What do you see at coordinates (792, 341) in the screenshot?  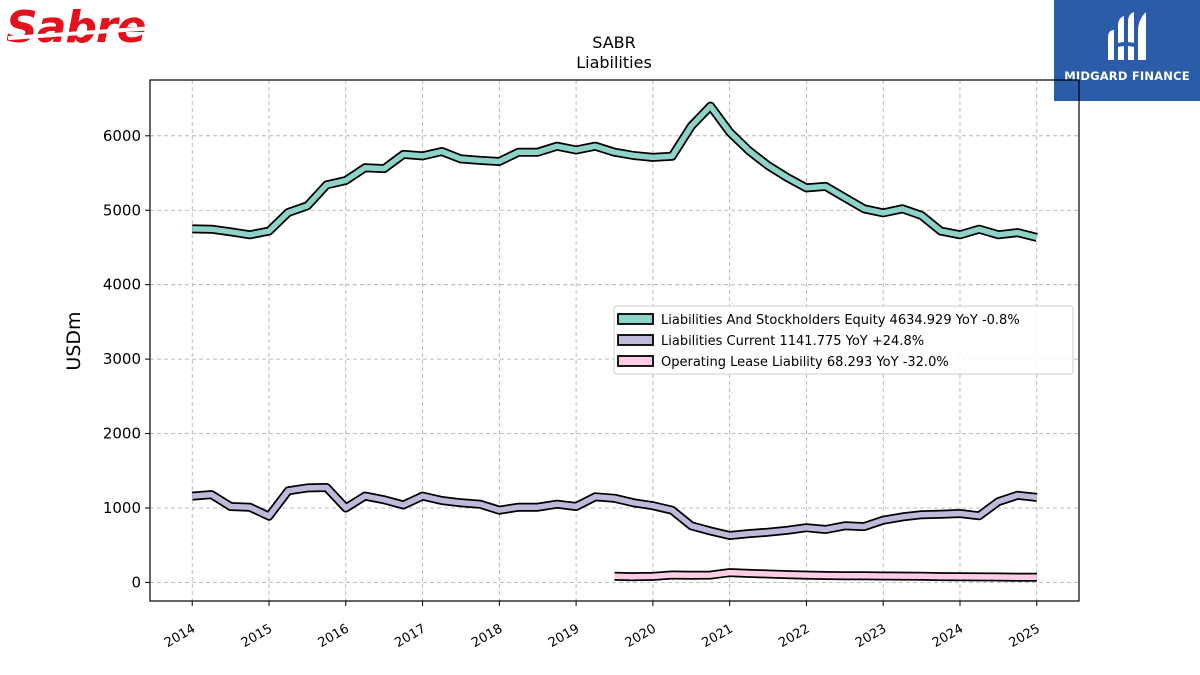 I see `legend-label-liabilities-current: Liabilities Current 1141.775 YoY +24.8%` at bounding box center [792, 341].